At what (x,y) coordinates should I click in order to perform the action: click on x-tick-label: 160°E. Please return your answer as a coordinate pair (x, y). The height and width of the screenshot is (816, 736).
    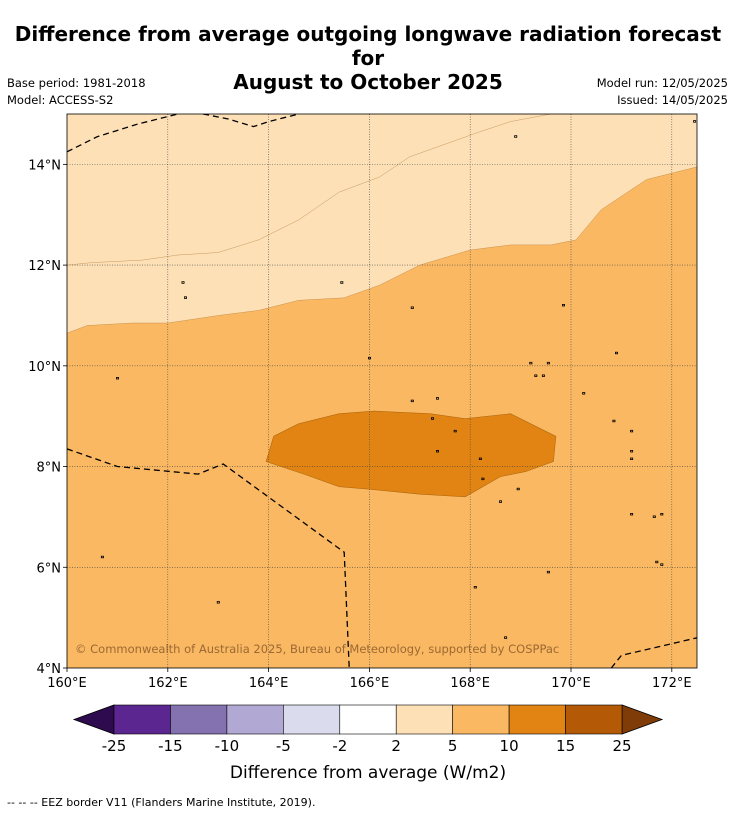
    Looking at the image, I should click on (67, 683).